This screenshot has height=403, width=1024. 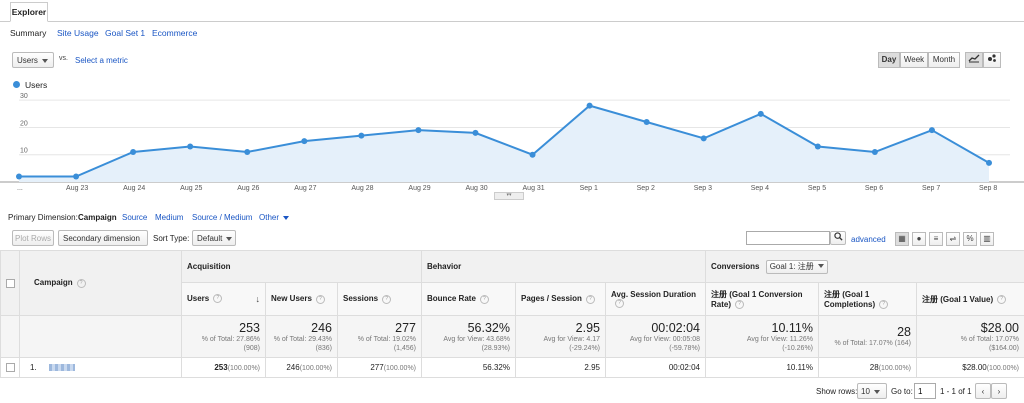 I want to click on metric-dropdown: Users, so click(x=33, y=60).